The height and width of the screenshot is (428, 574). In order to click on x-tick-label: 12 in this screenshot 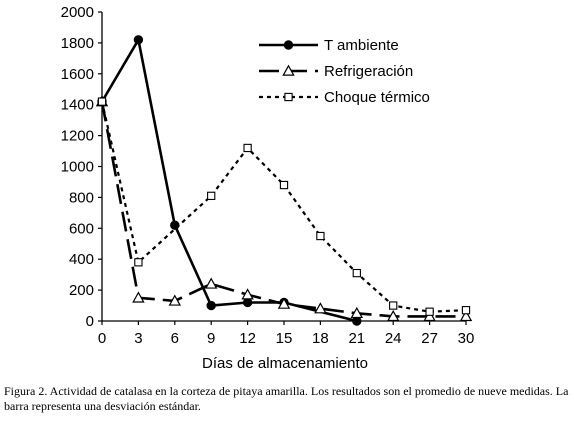, I will do `click(247, 338)`.